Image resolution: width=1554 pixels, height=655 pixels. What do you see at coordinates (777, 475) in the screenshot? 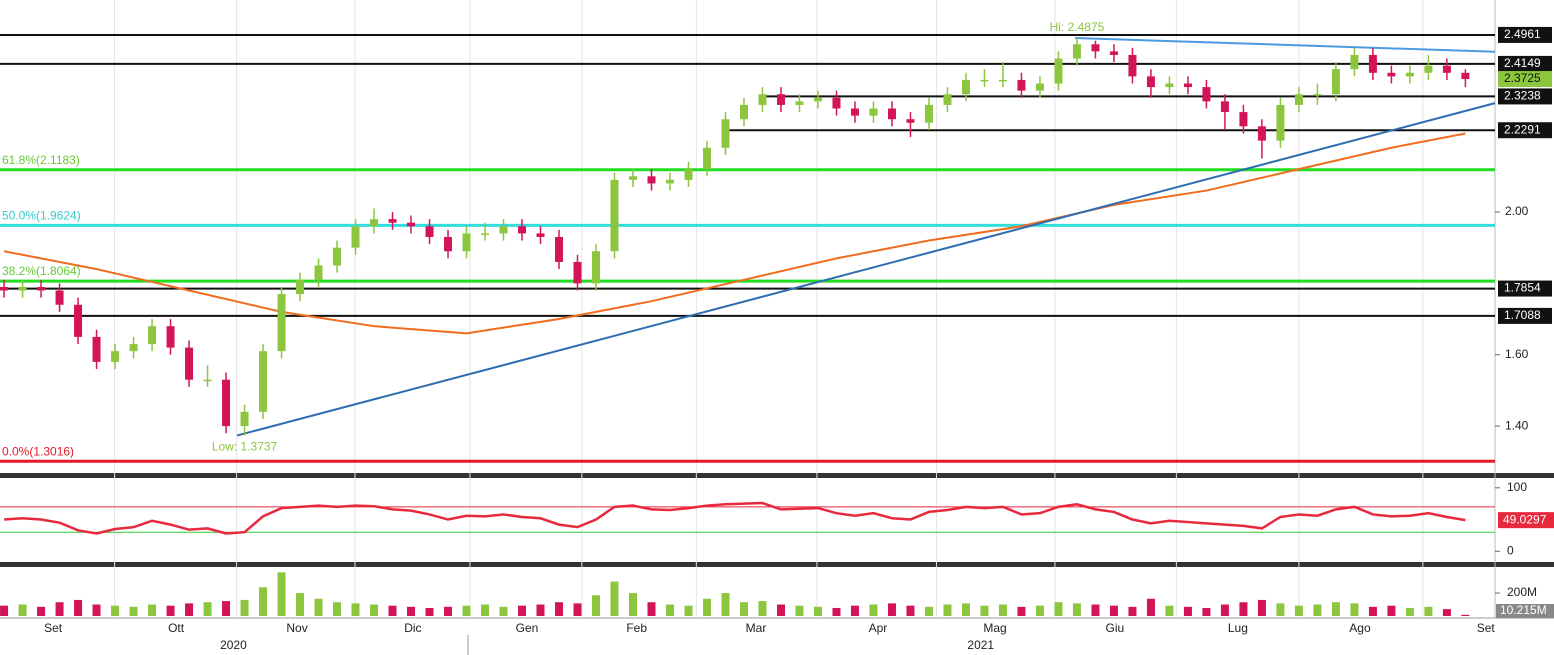
I see `panel-separator` at bounding box center [777, 475].